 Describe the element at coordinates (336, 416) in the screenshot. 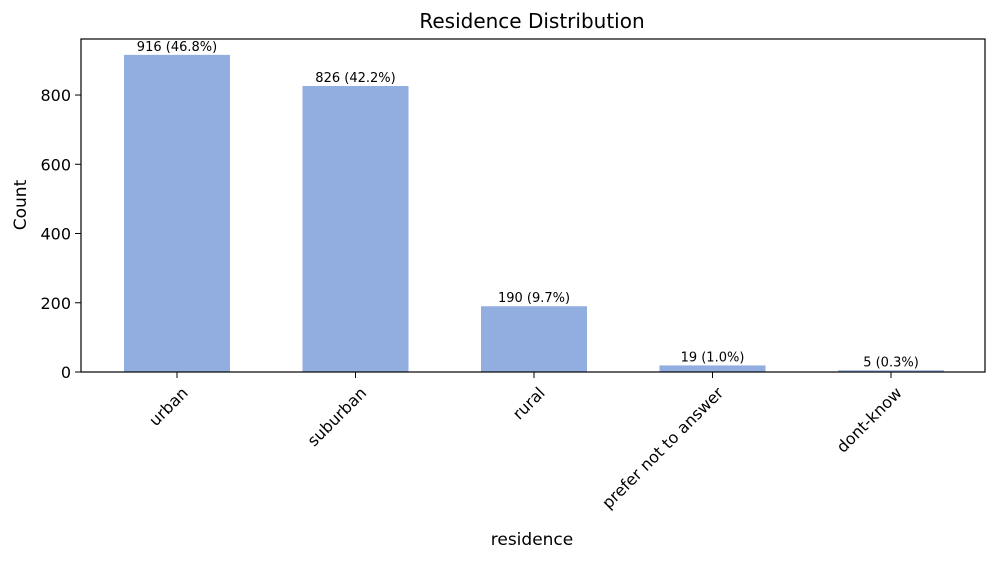

I see `x-tick-label: suburban` at that location.